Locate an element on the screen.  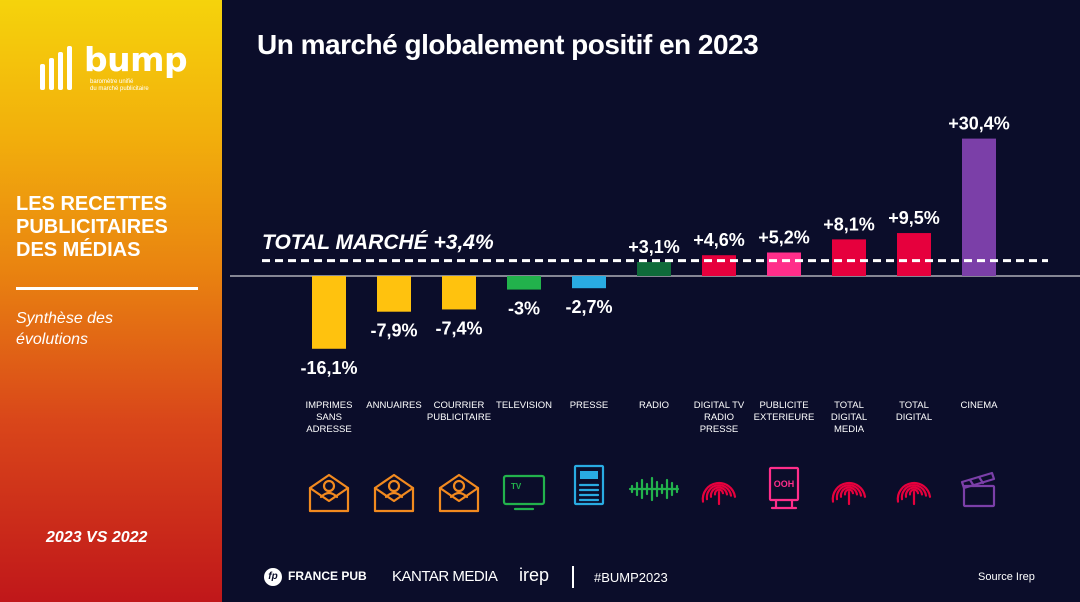
clapperboard-icon is located at coordinates (978, 489).